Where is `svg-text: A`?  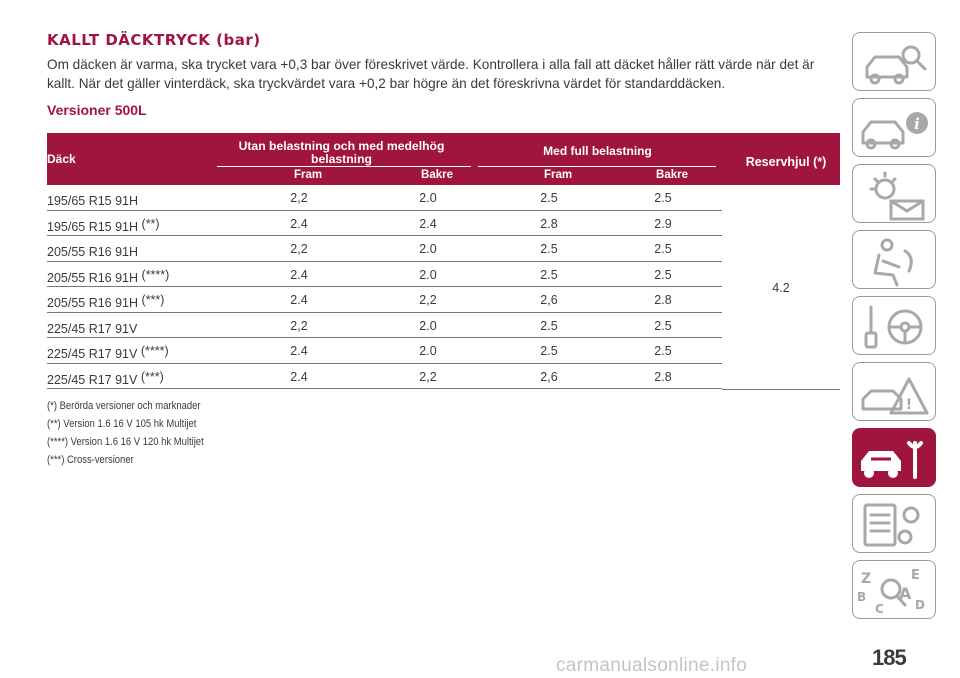
svg-text: A is located at coordinates (905, 593).